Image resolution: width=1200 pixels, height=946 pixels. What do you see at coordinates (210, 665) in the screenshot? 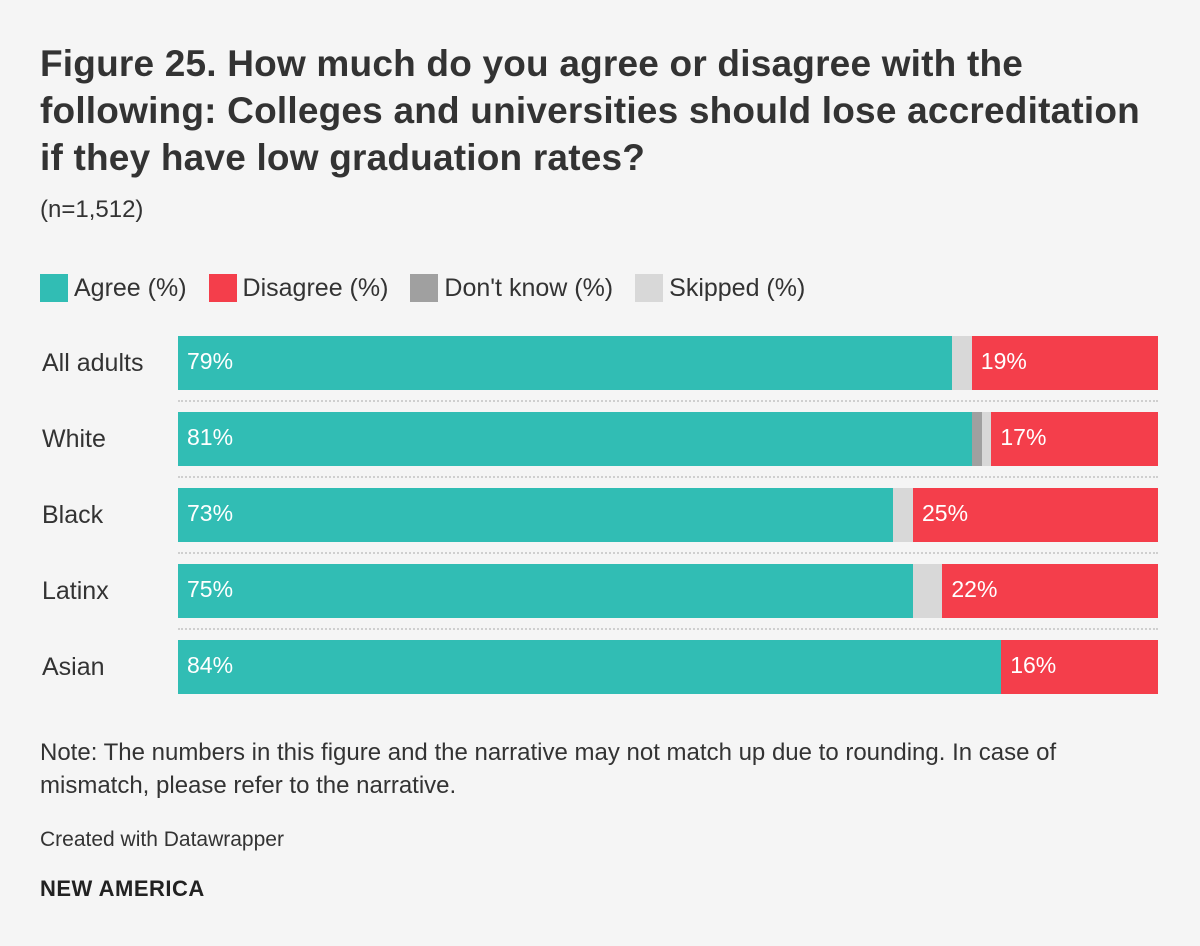
I see `data-label-asian-agree: 84%` at bounding box center [210, 665].